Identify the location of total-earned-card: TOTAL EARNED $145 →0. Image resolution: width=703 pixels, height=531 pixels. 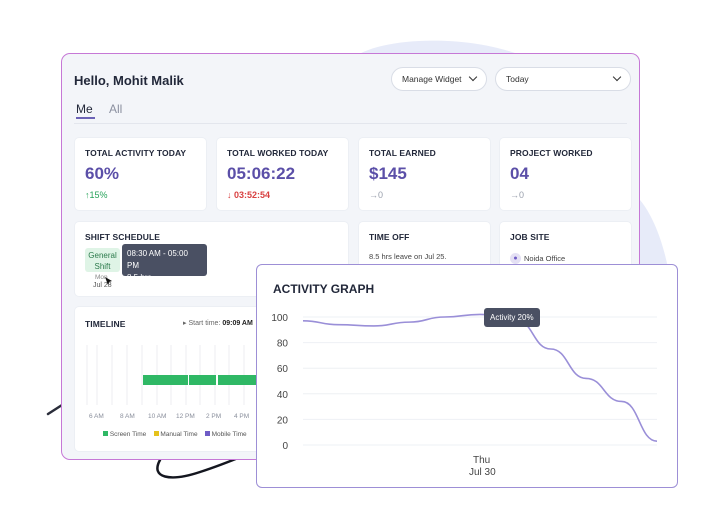
(424, 174).